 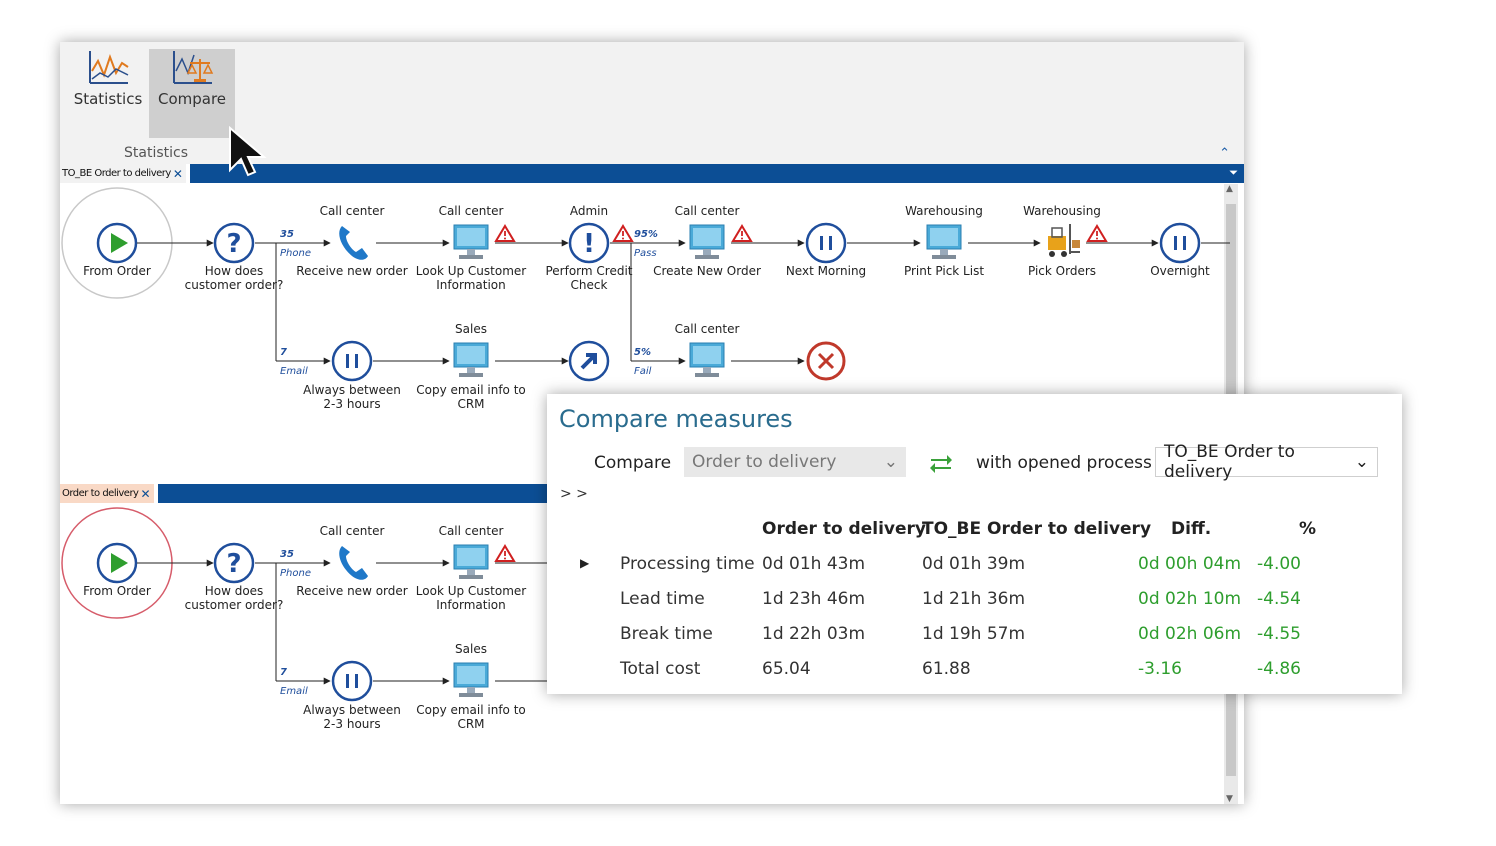 What do you see at coordinates (1064, 463) in the screenshot?
I see `with-opened-process-label: with opened process` at bounding box center [1064, 463].